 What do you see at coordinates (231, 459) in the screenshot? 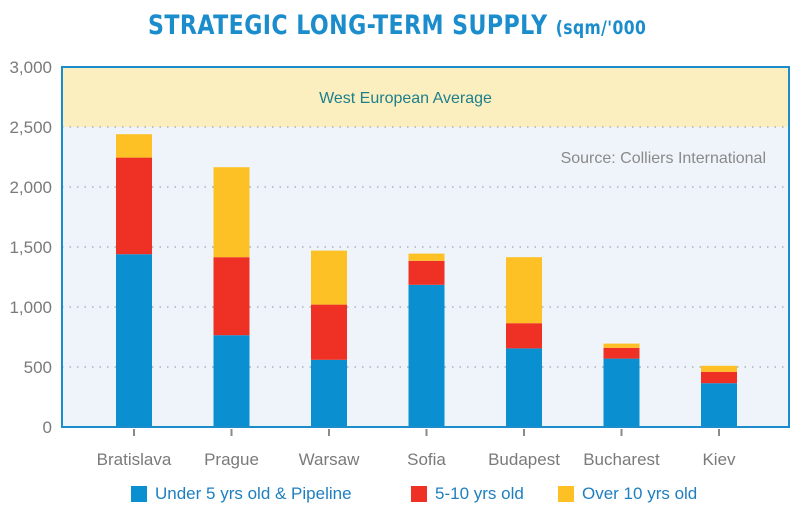
I see `x-tick-label: Prague` at bounding box center [231, 459].